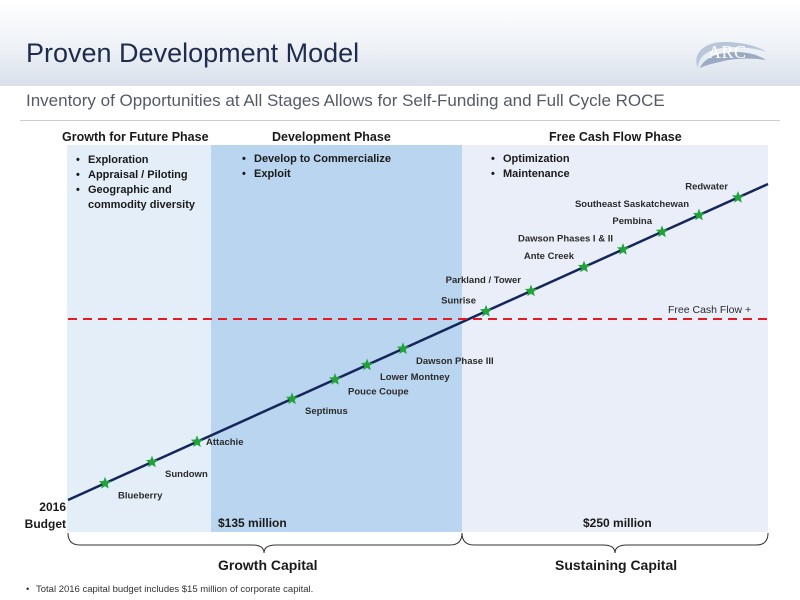  What do you see at coordinates (569, 159) in the screenshot?
I see `bullet-item: Optimization` at bounding box center [569, 159].